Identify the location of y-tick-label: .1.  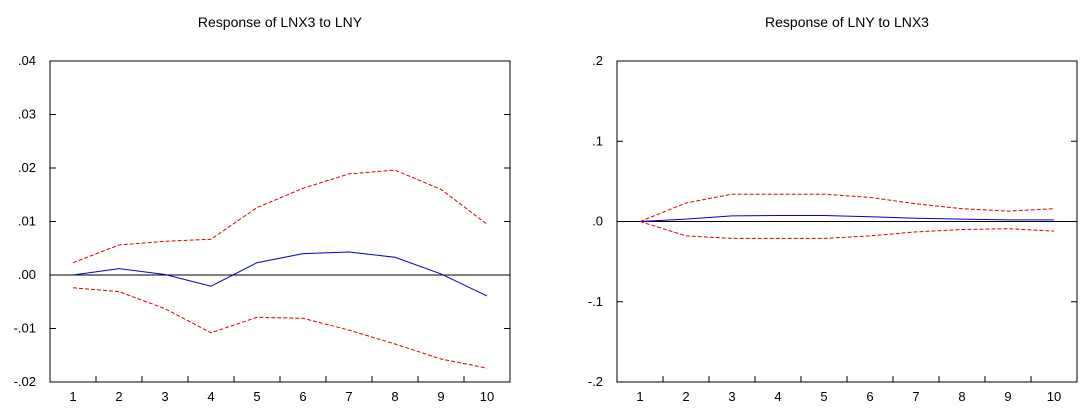
(597, 140).